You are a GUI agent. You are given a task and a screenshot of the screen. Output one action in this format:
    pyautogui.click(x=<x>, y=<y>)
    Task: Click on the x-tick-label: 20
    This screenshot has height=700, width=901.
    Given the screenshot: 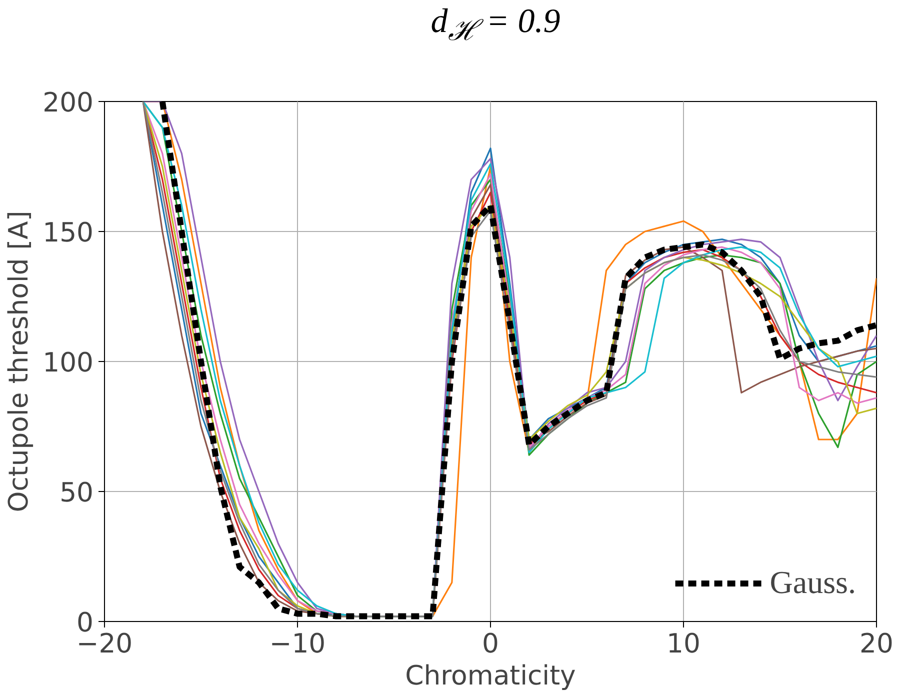 What is the action you would take?
    pyautogui.click(x=877, y=644)
    